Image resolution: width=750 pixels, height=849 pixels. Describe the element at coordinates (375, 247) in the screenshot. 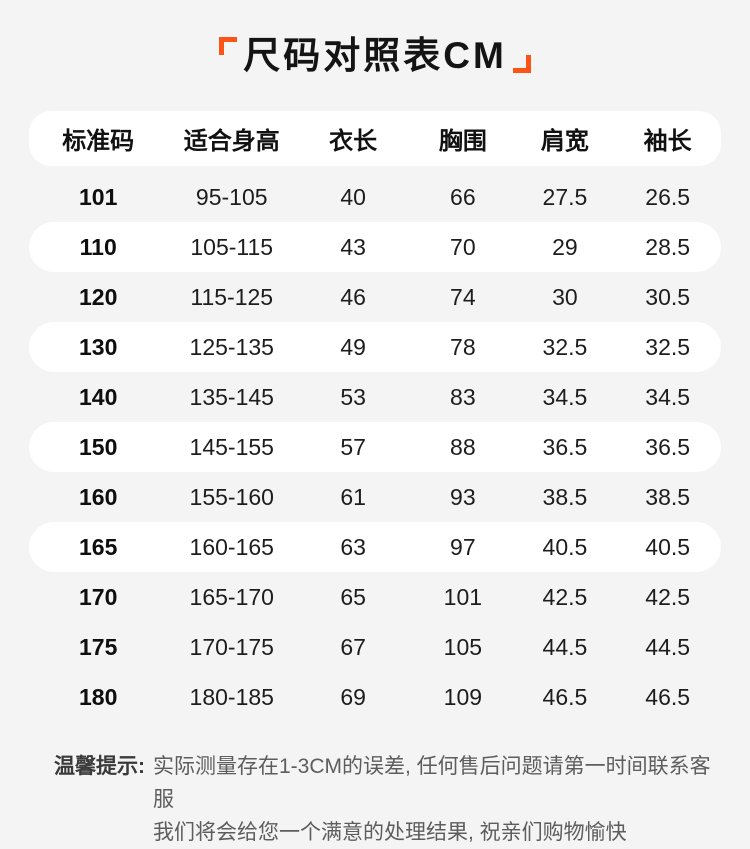

I see `table-row: 110 105-115 43 70 29 28.5` at that location.